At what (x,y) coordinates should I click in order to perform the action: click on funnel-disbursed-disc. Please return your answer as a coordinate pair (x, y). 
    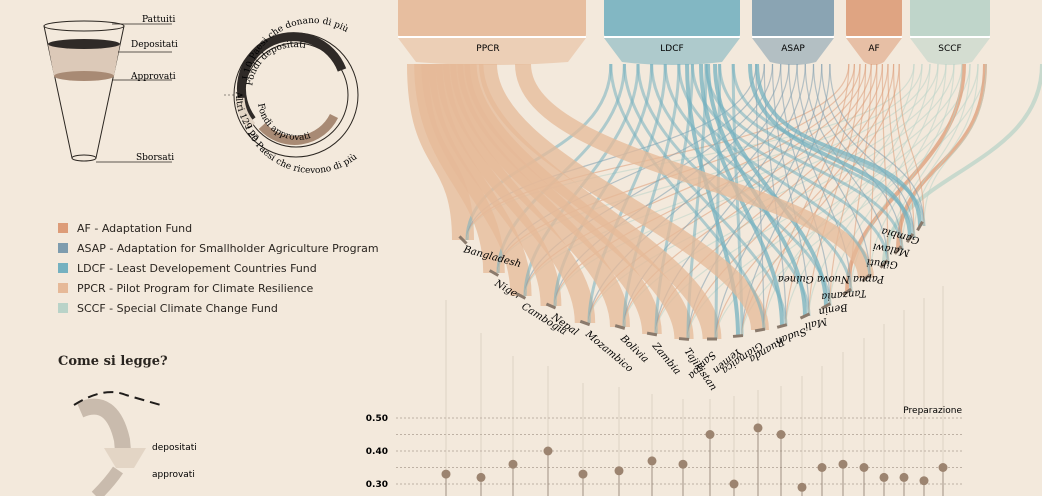
    Looking at the image, I should click on (84, 158).